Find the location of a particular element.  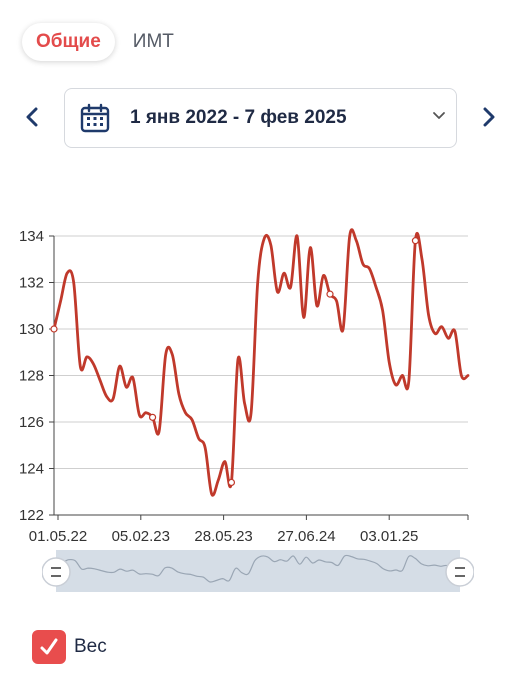

chevron-left-icon is located at coordinates (32, 117).